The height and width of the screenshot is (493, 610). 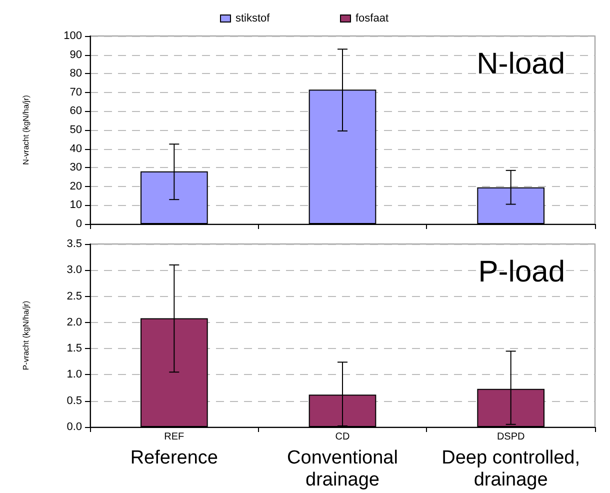 What do you see at coordinates (74, 244) in the screenshot?
I see `y-tick-label: 3.5` at bounding box center [74, 244].